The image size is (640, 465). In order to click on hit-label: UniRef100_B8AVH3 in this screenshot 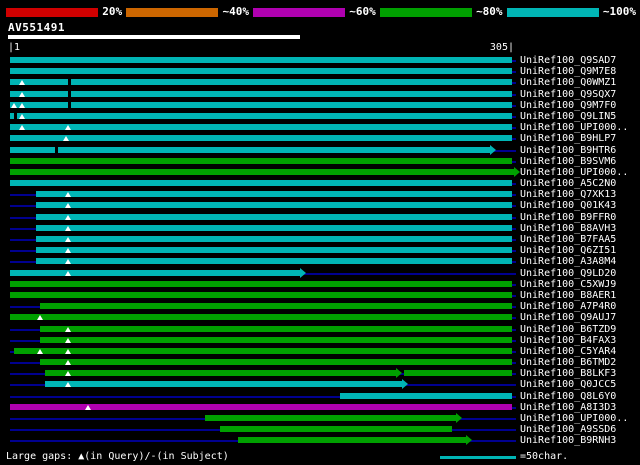, I will do `click(568, 228)`.